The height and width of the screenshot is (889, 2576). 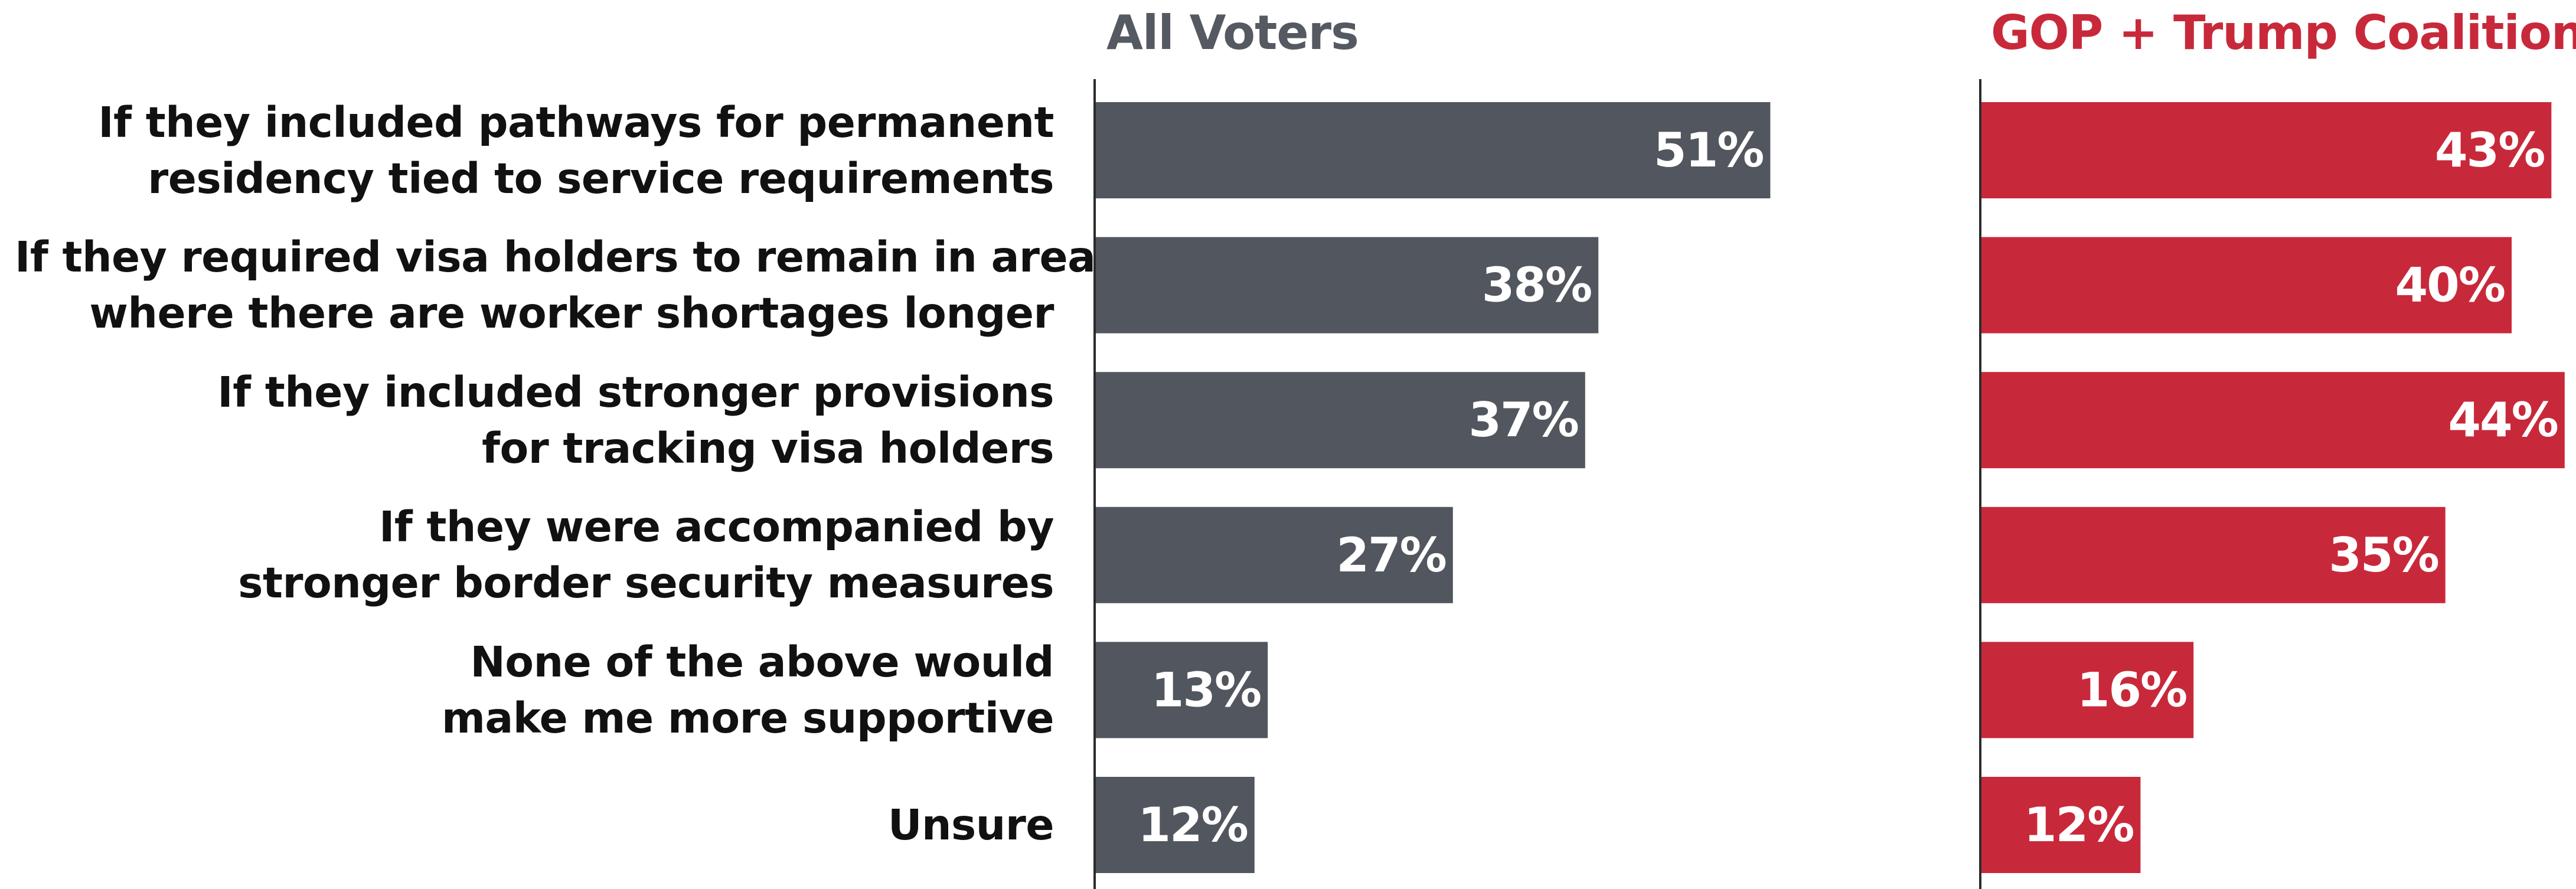 I want to click on data-label: 27%, so click(x=1390, y=555).